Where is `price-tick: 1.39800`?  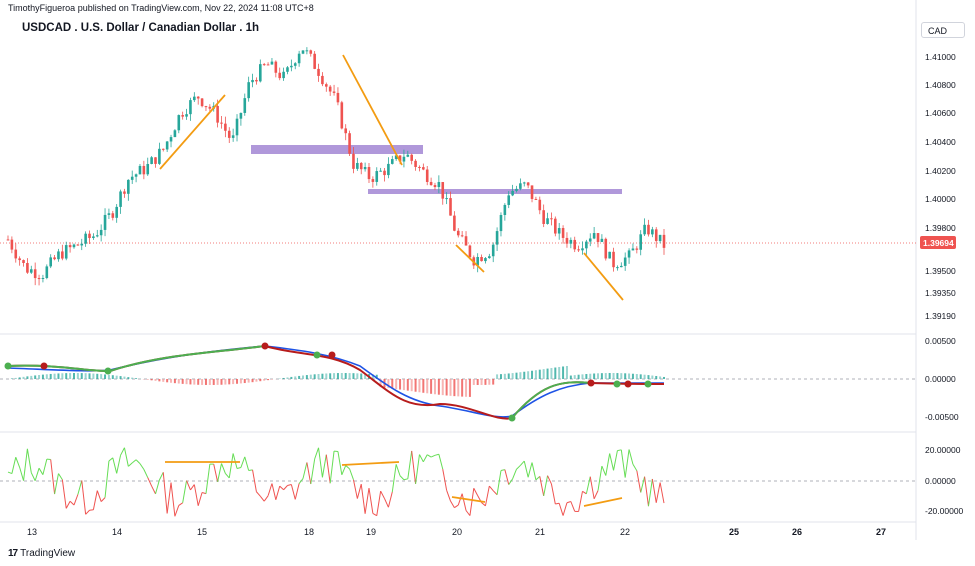
price-tick: 1.39800 is located at coordinates (940, 228).